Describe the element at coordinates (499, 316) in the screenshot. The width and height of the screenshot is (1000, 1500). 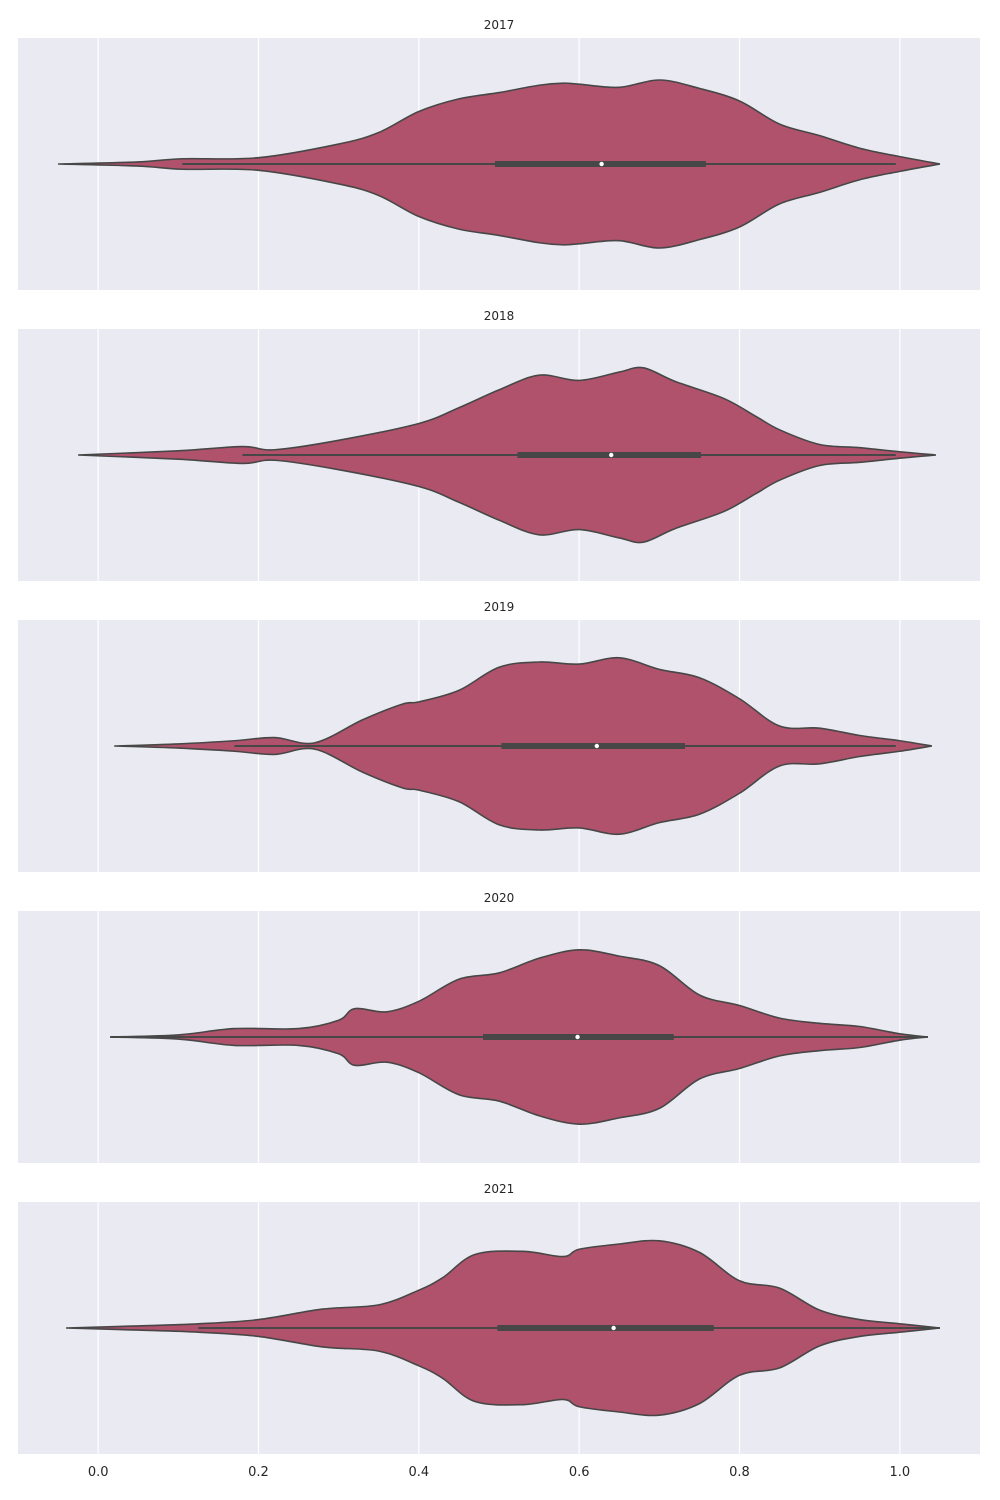
I see `panel-title: 2018` at that location.